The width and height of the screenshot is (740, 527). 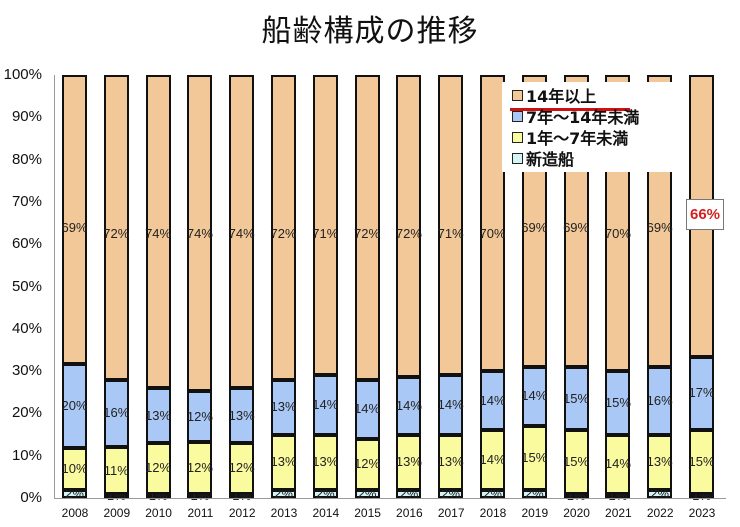 I want to click on bar-2014: 2% 13% 14% 71%, so click(x=325, y=287).